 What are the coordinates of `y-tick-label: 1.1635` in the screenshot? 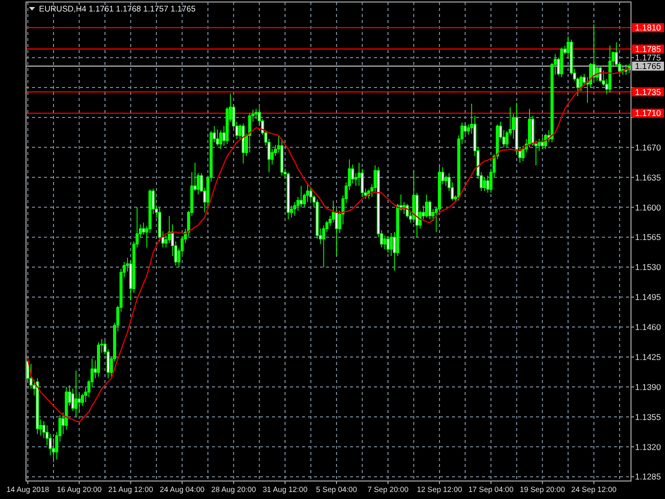 It's located at (648, 177).